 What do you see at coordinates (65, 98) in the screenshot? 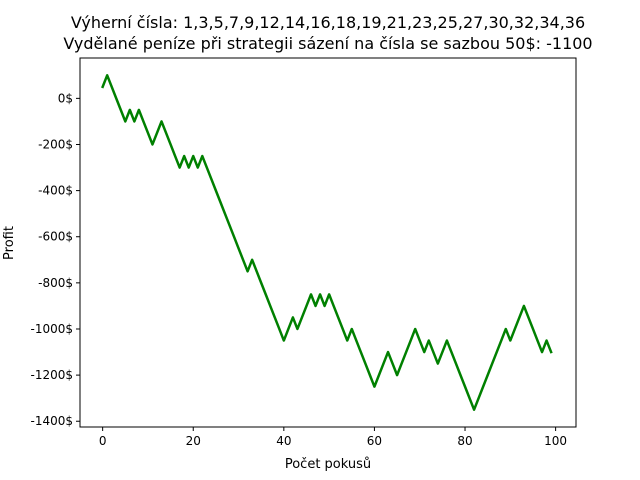
I see `y-tick-label: 0$` at bounding box center [65, 98].